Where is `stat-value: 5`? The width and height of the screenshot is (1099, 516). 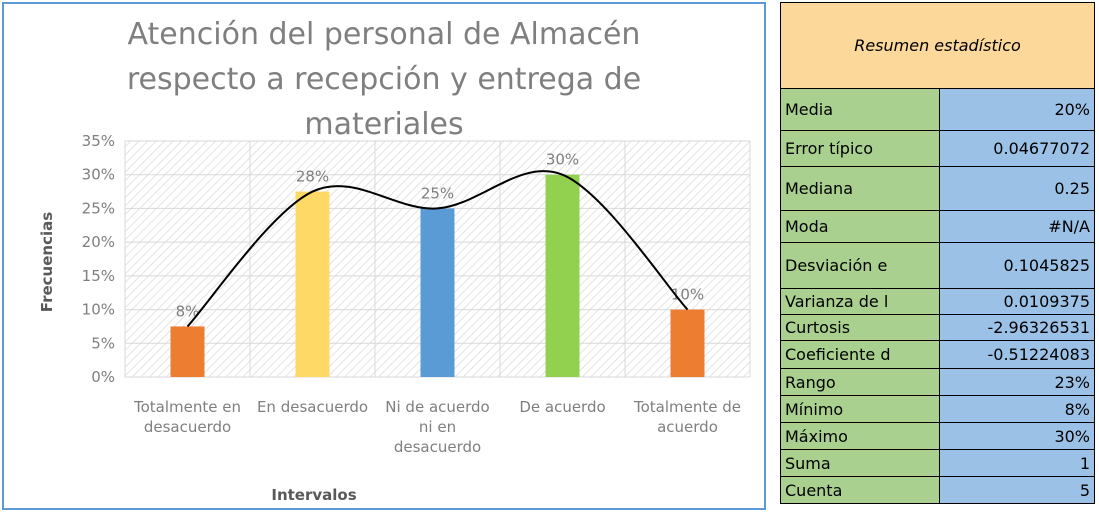 stat-value: 5 is located at coordinates (1017, 490).